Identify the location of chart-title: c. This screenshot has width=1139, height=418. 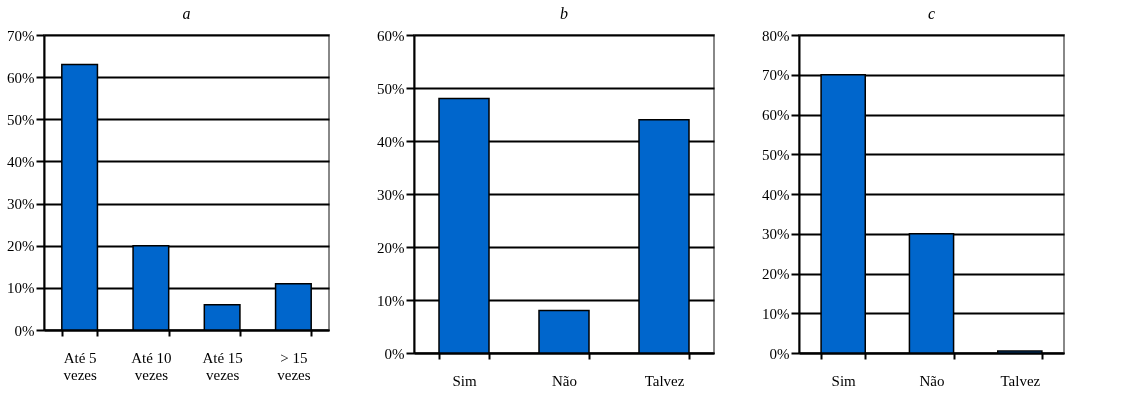
(931, 13).